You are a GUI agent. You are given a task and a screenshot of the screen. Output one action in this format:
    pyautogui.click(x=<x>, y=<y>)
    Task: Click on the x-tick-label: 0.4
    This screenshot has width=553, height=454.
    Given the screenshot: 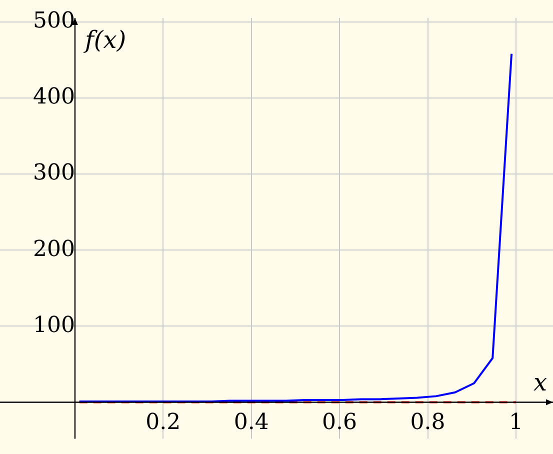 What is the action you would take?
    pyautogui.click(x=251, y=423)
    